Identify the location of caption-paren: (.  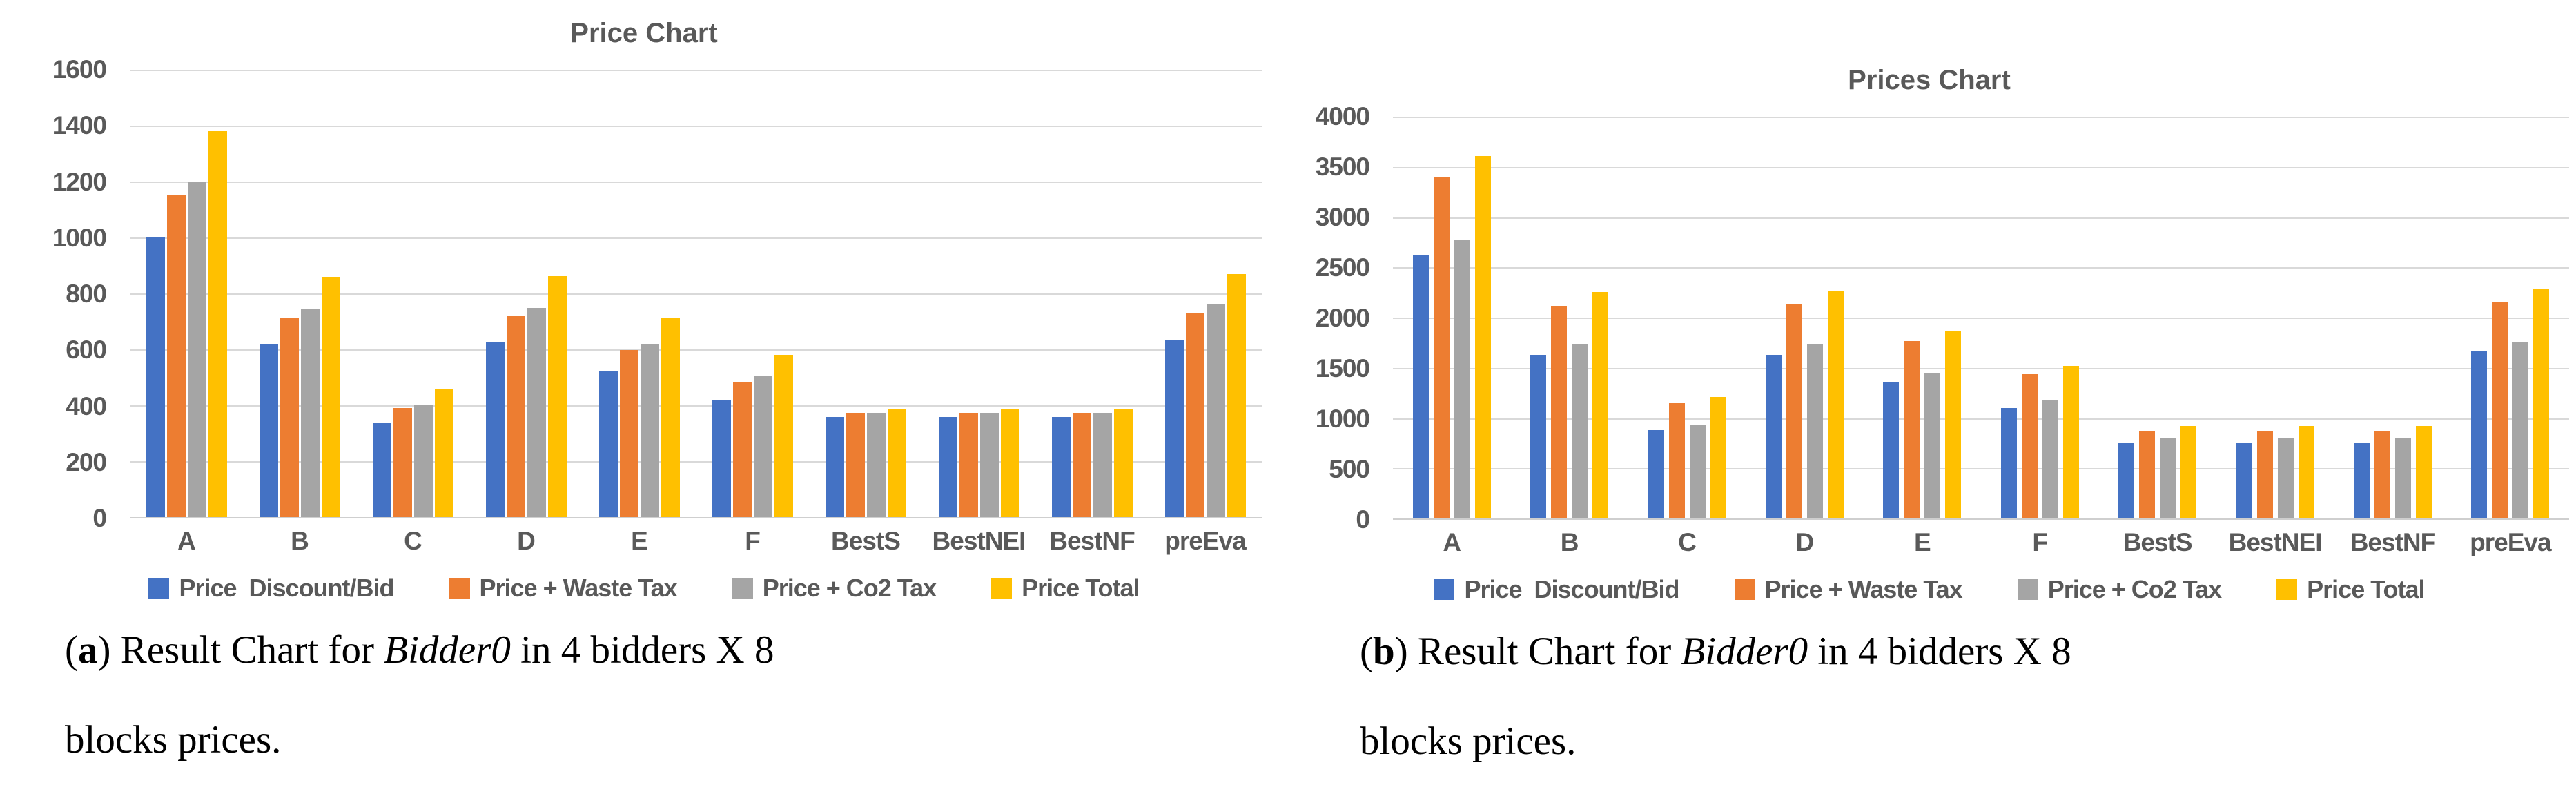
(1366, 651).